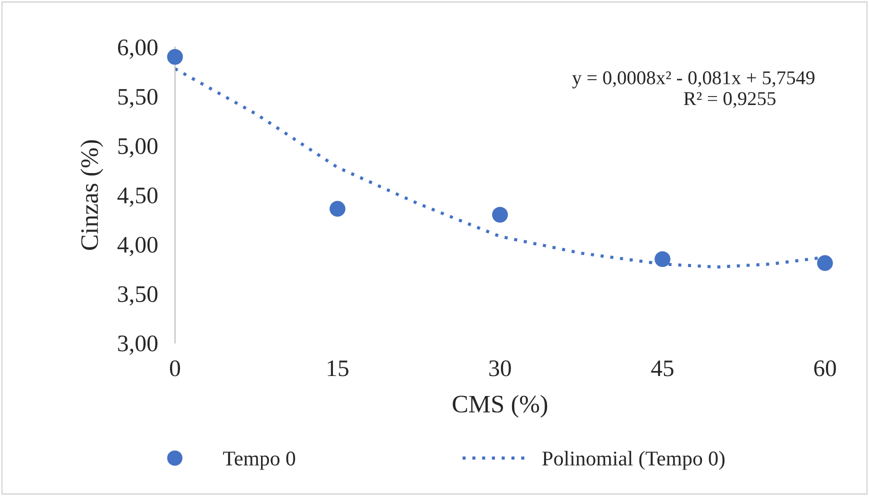 The height and width of the screenshot is (496, 869). Describe the element at coordinates (693, 79) in the screenshot. I see `annotation: y = 0,0008x² - 0,081x + 5,7549` at that location.